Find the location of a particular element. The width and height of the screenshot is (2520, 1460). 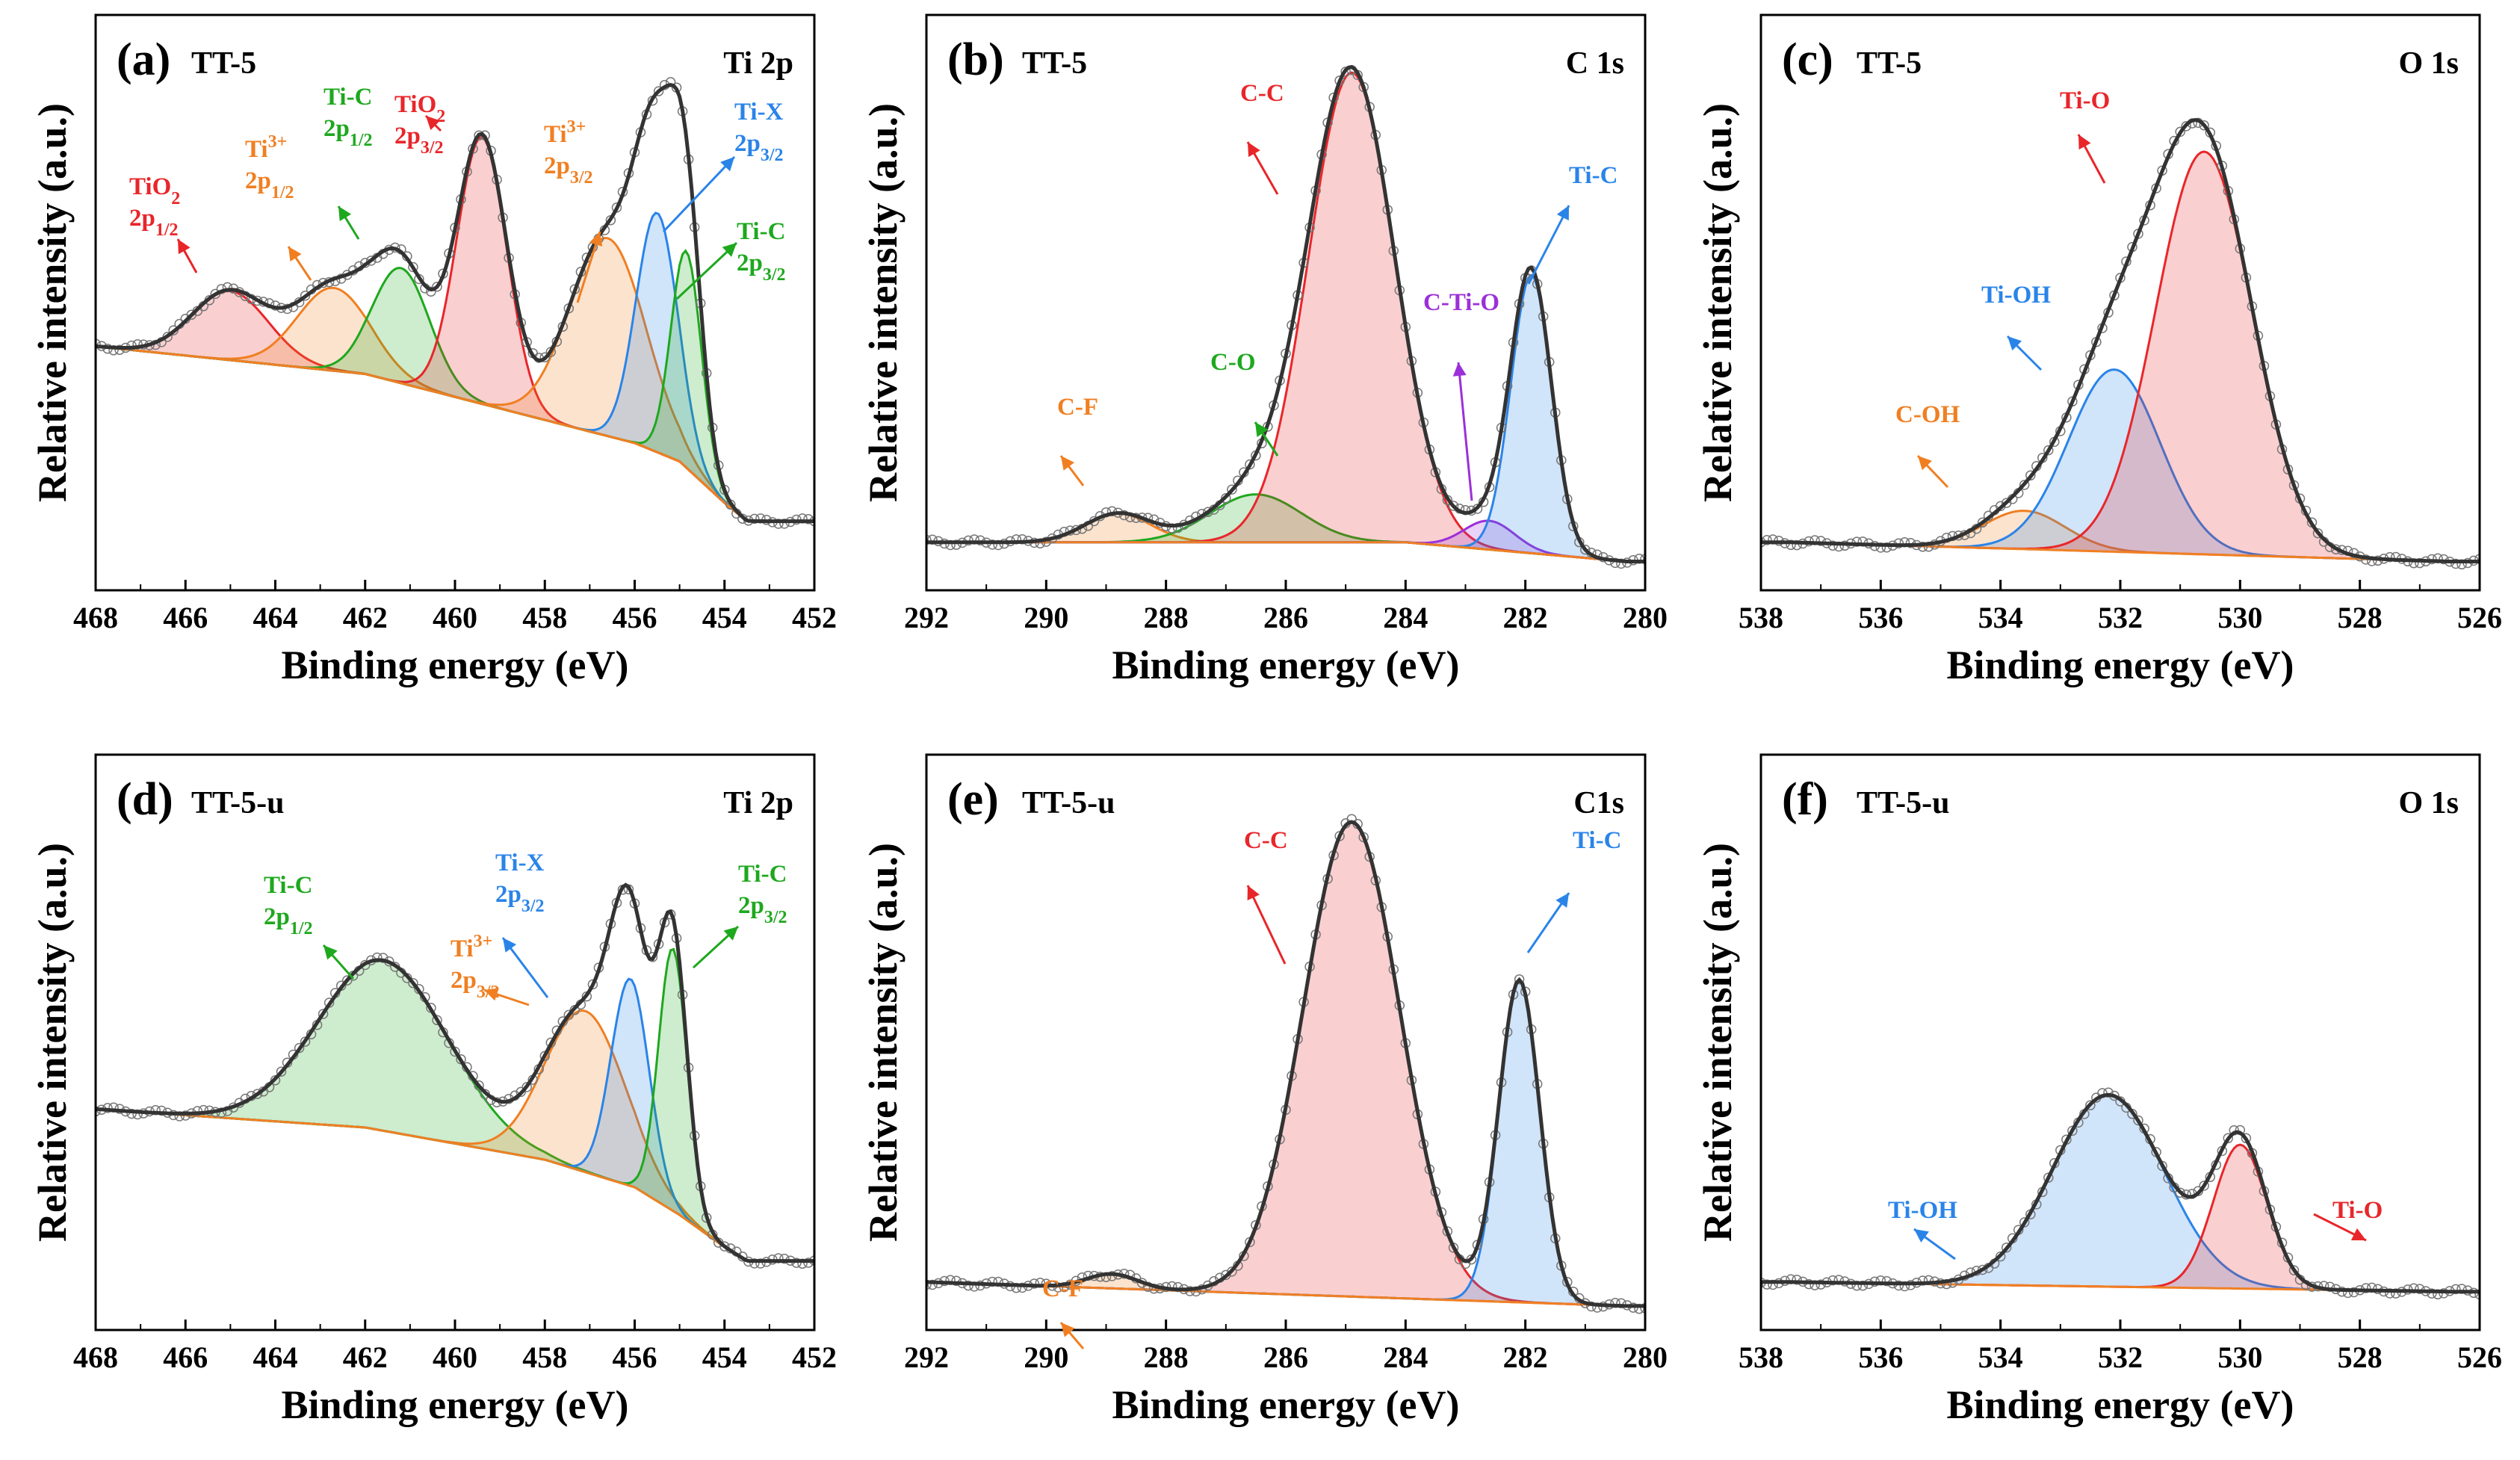

x-tick-label: 538 is located at coordinates (1761, 617).